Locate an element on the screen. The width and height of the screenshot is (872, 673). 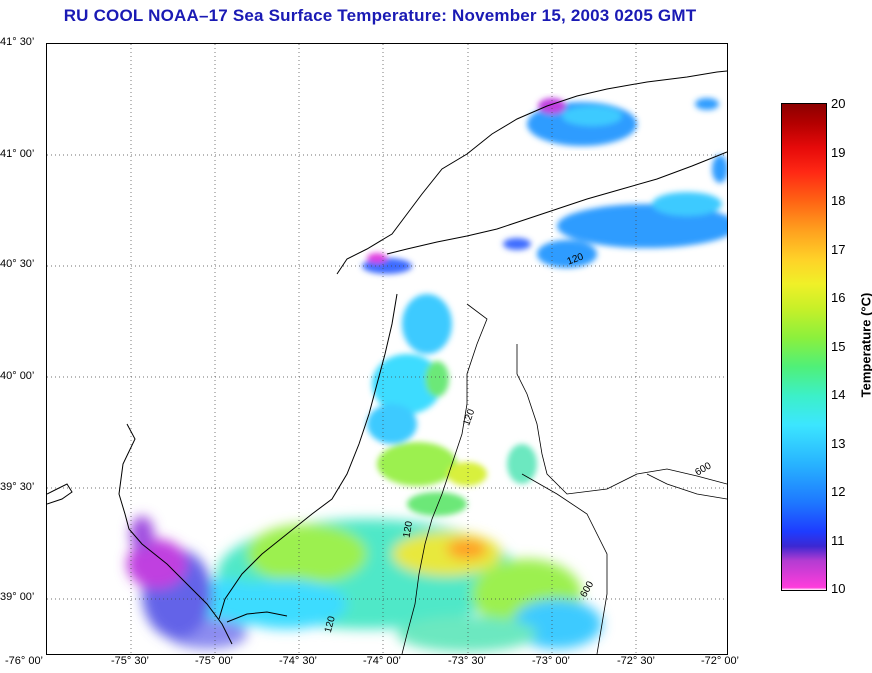
colorbar-tick: 13 is located at coordinates (838, 443).